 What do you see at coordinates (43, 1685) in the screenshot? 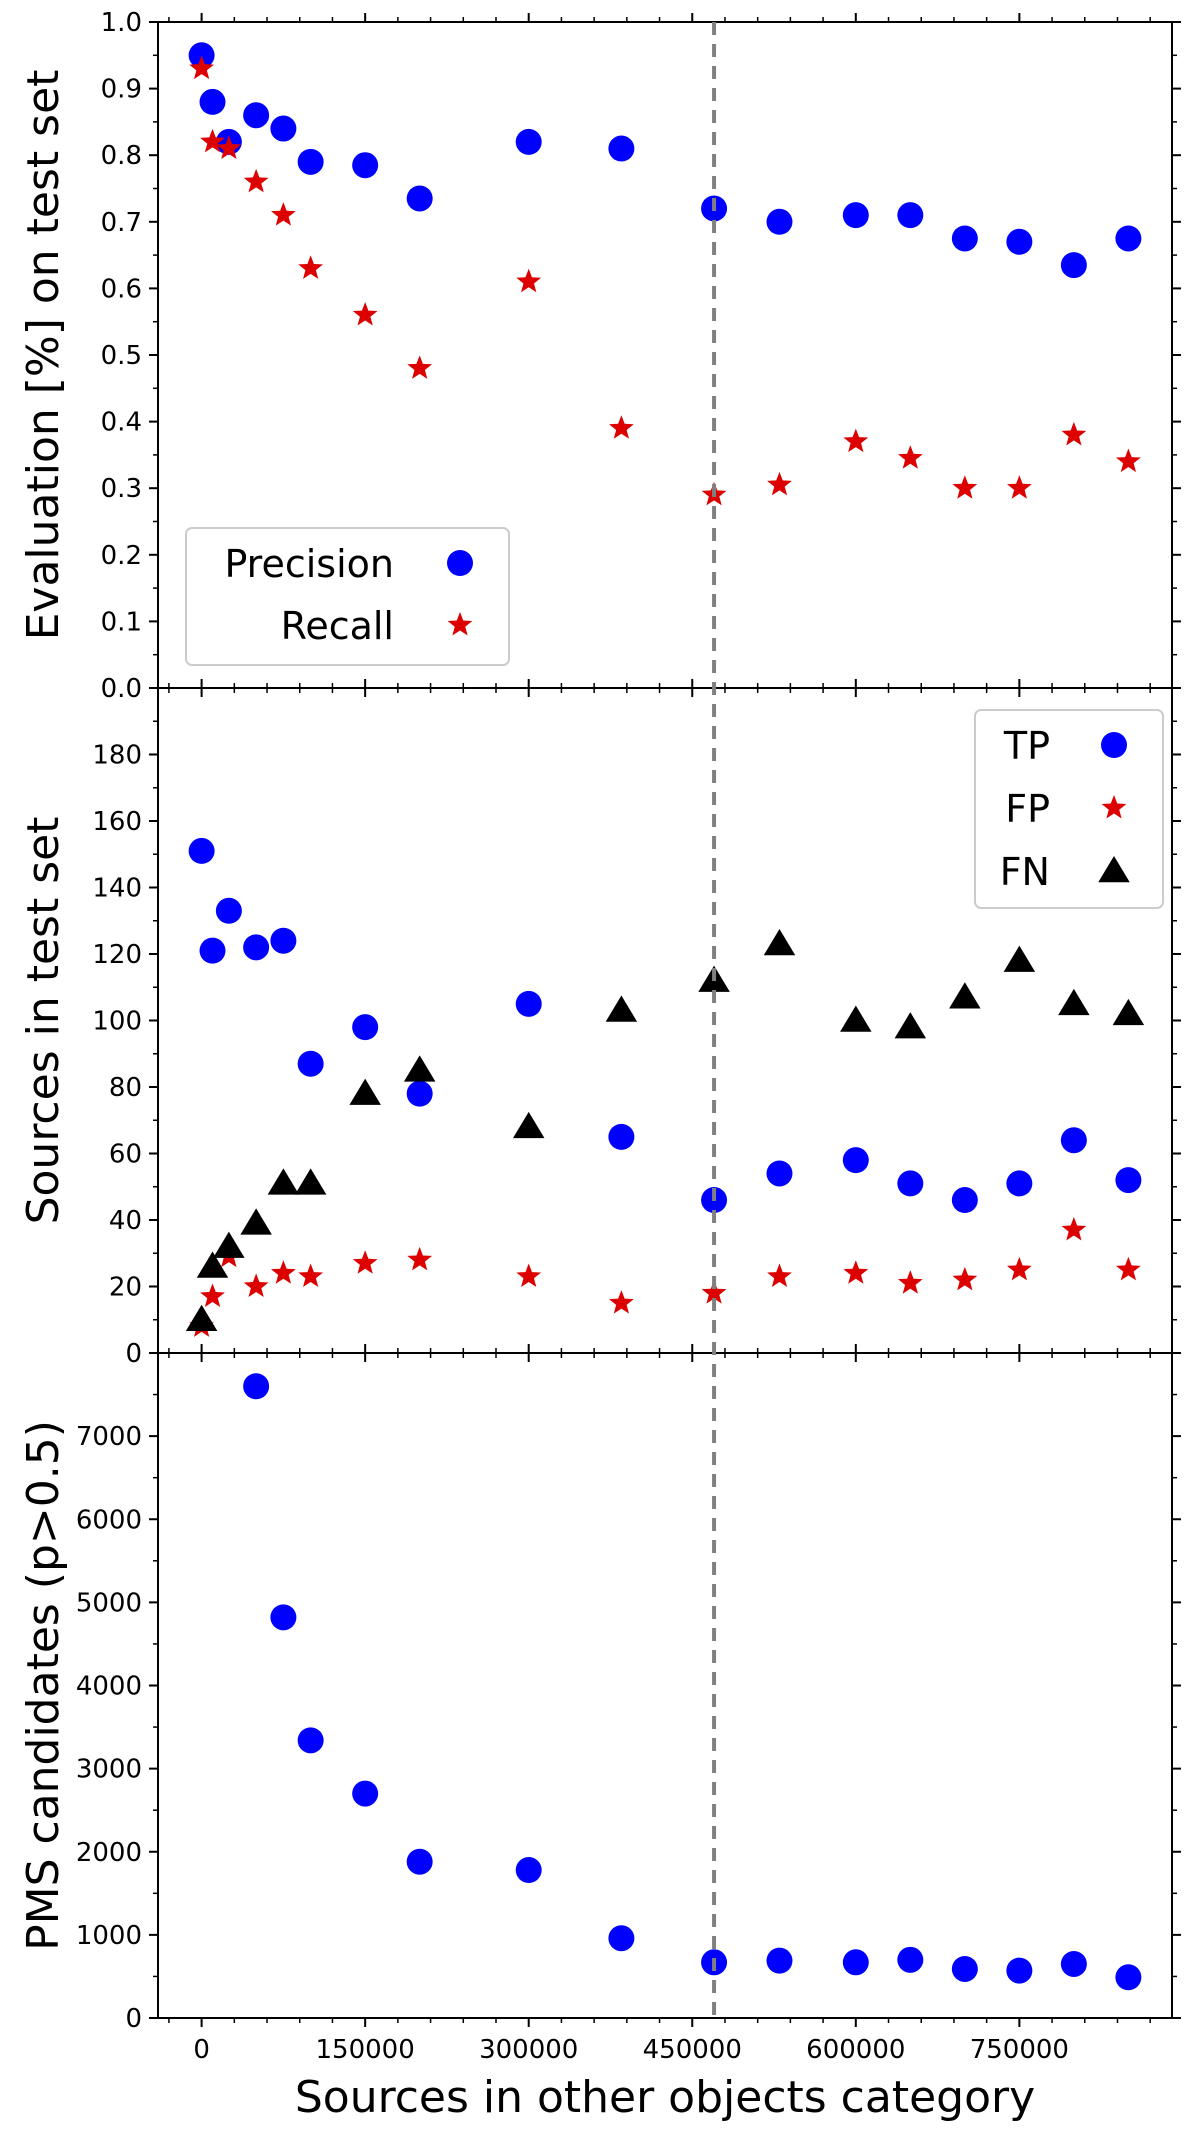
I see `panel-bottom-y-axis-title: PMS candidates (p>0.5)` at bounding box center [43, 1685].